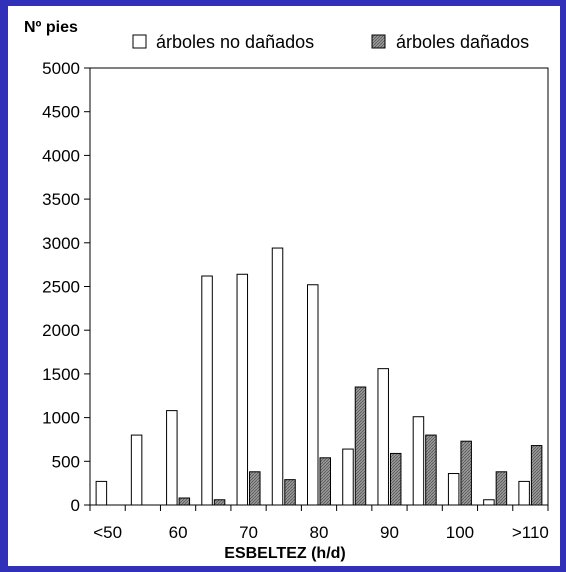  I want to click on y-tick-label: 2000, so click(61, 330).